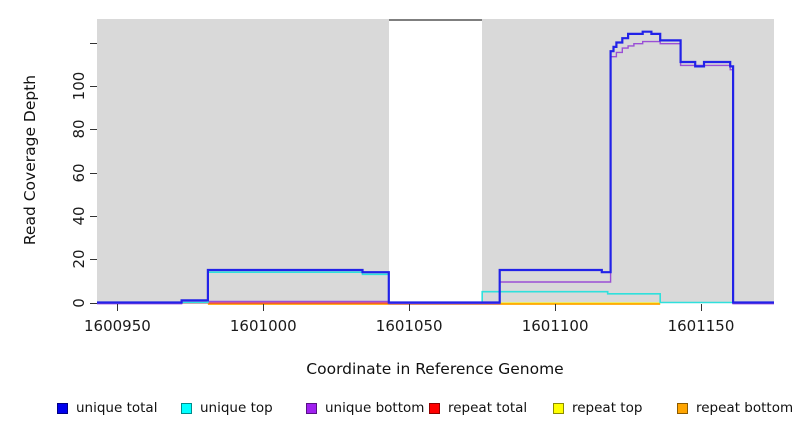  I want to click on legend-swatch-unique-top, so click(186, 408).